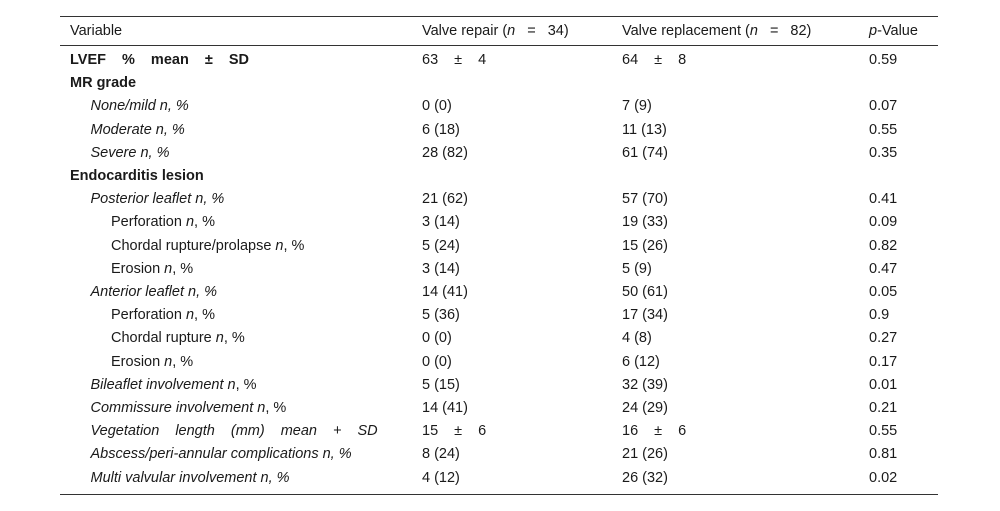 The image size is (1000, 511). What do you see at coordinates (161, 338) in the screenshot?
I see `label-part: Chordal rupture` at bounding box center [161, 338].